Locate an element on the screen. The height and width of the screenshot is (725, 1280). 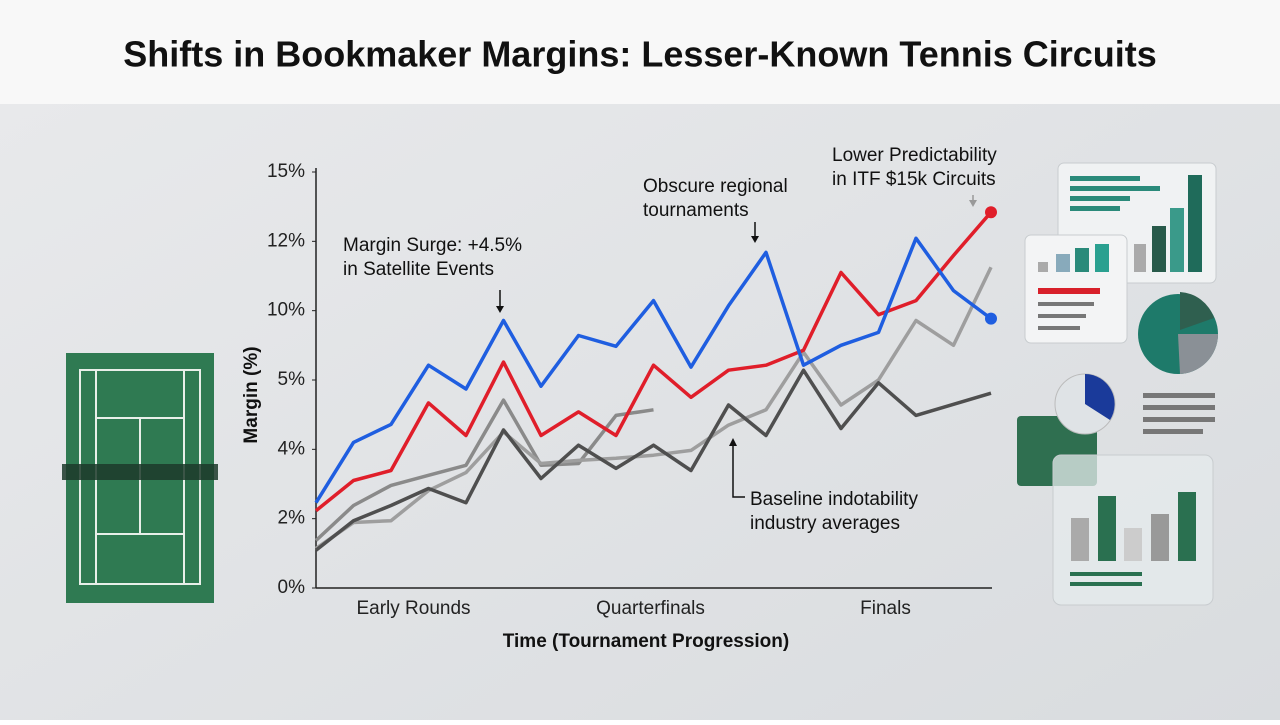
annotation-text: Obscure regional is located at coordinates (715, 186).